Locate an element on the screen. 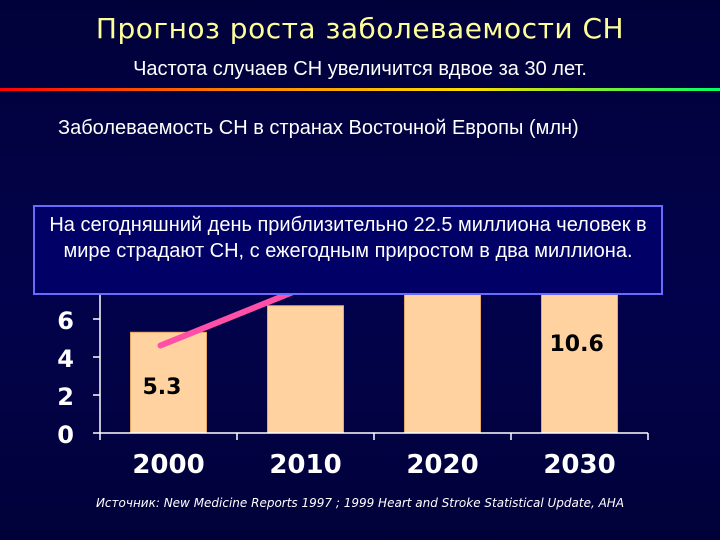  x-tick-label: 2010 is located at coordinates (305, 465).